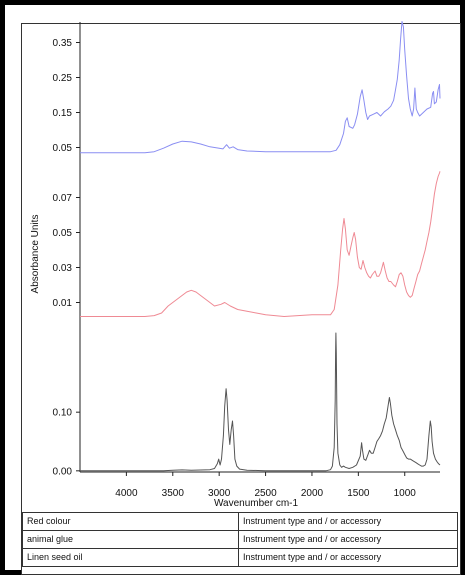  I want to click on x-tick-label: 2000, so click(312, 493).